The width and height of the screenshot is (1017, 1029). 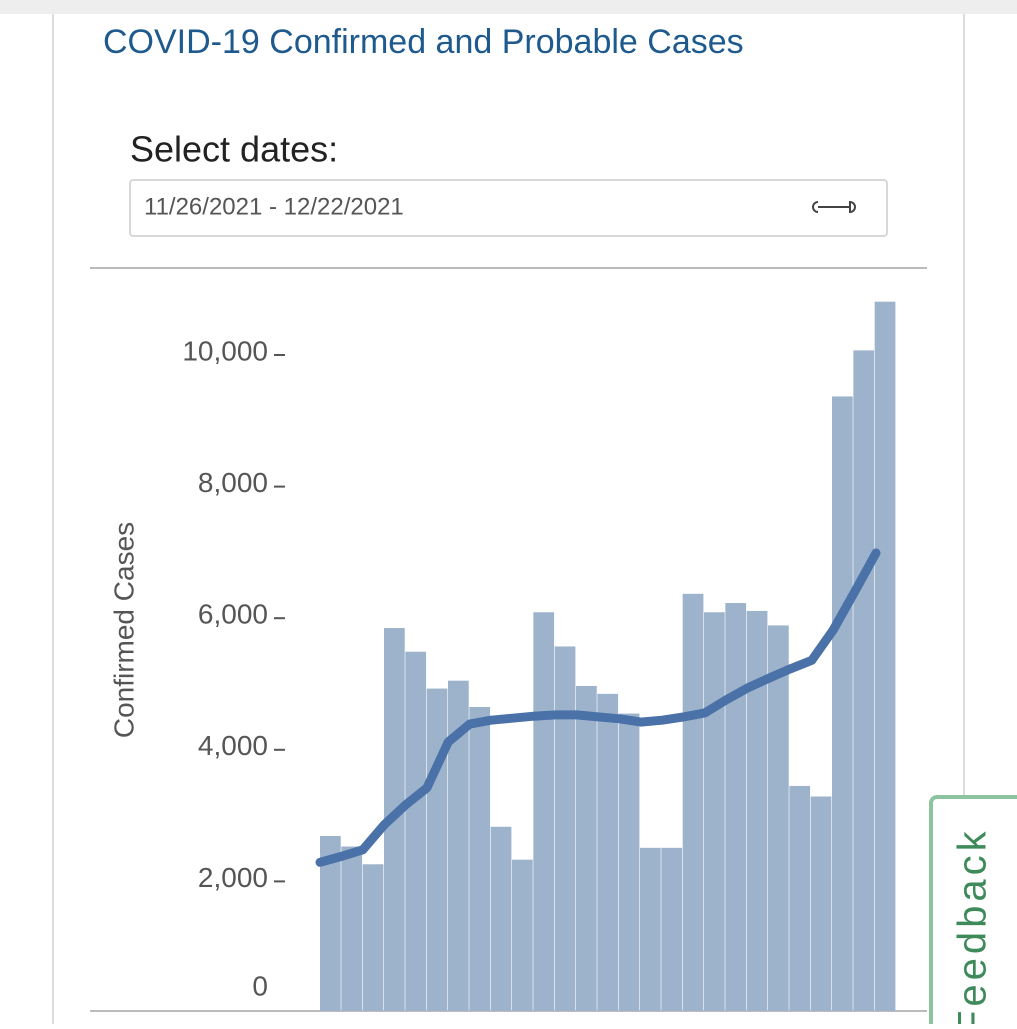 What do you see at coordinates (260, 985) in the screenshot?
I see `y-tick-label: 0` at bounding box center [260, 985].